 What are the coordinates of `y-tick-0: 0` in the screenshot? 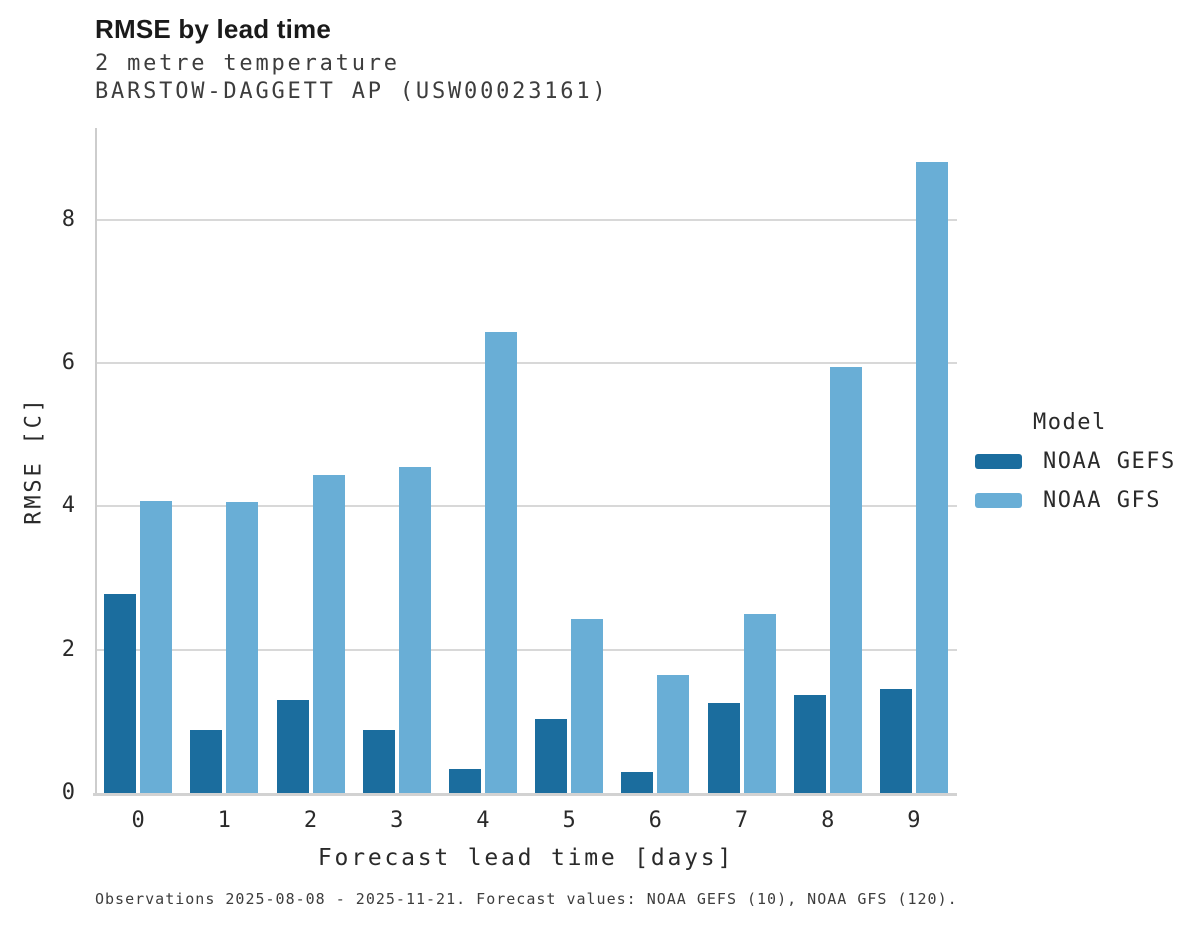 It's located at (68, 792).